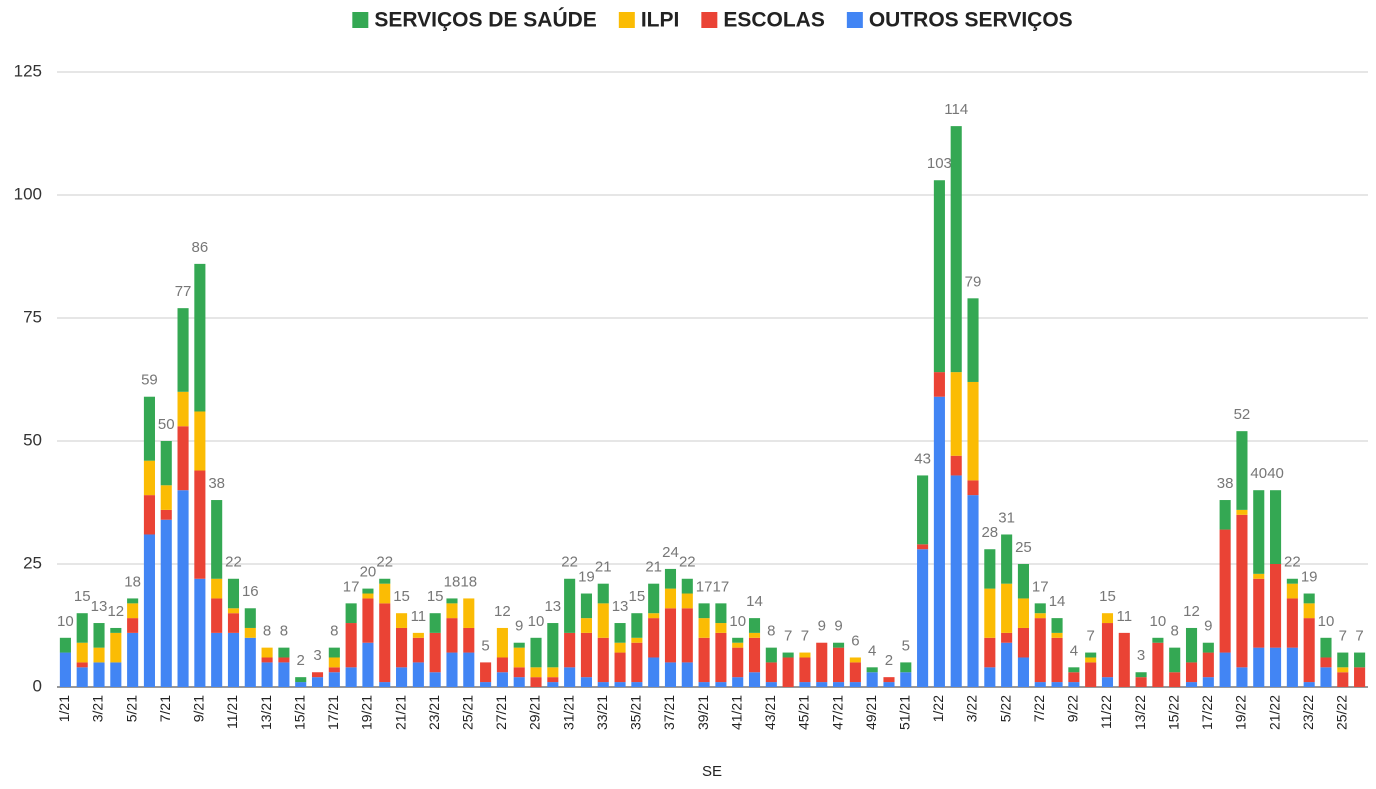  I want to click on total-label: 16, so click(250, 591).